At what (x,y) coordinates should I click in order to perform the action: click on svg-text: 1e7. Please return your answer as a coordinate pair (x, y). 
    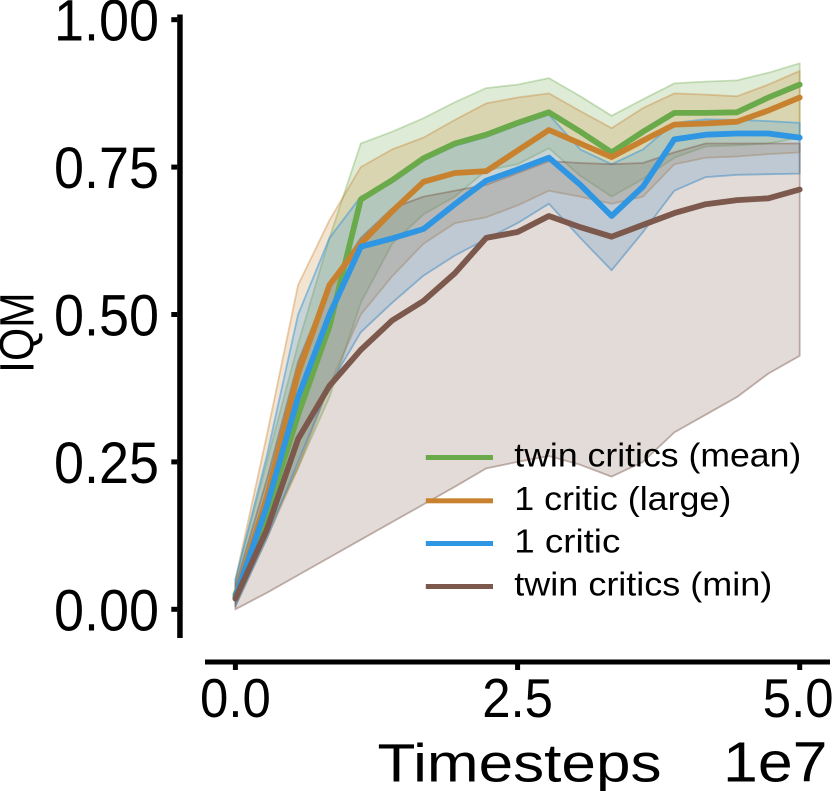
    Looking at the image, I should click on (775, 761).